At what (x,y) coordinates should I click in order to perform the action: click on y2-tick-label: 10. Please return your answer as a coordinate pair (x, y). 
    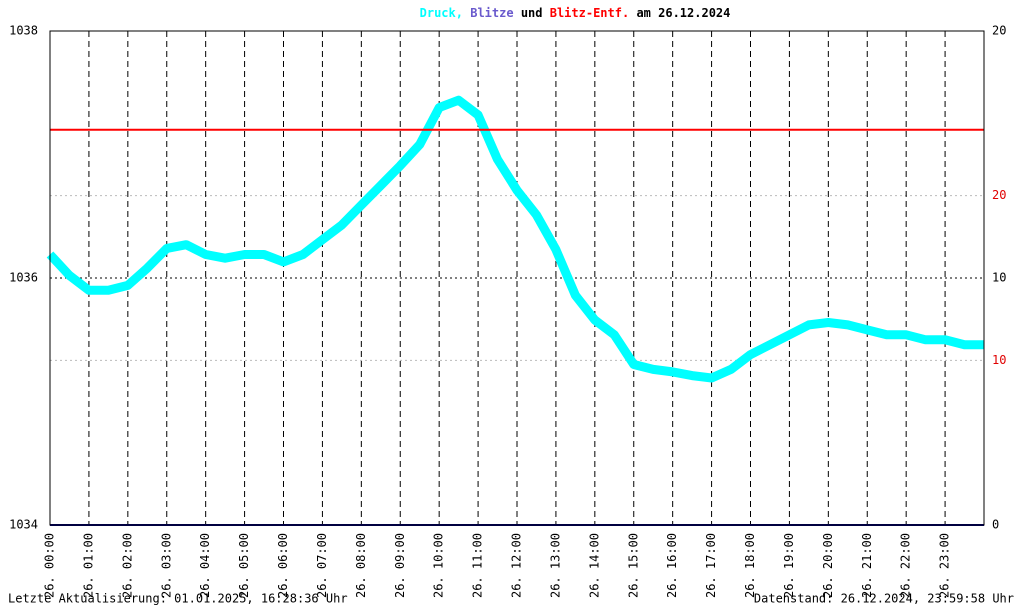
    Looking at the image, I should click on (999, 278).